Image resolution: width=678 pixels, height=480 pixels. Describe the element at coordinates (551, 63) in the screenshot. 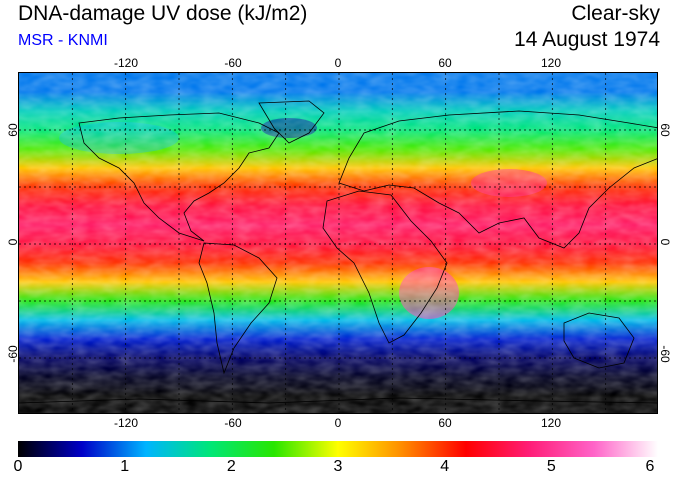

I see `lon-tick-top: 120` at that location.